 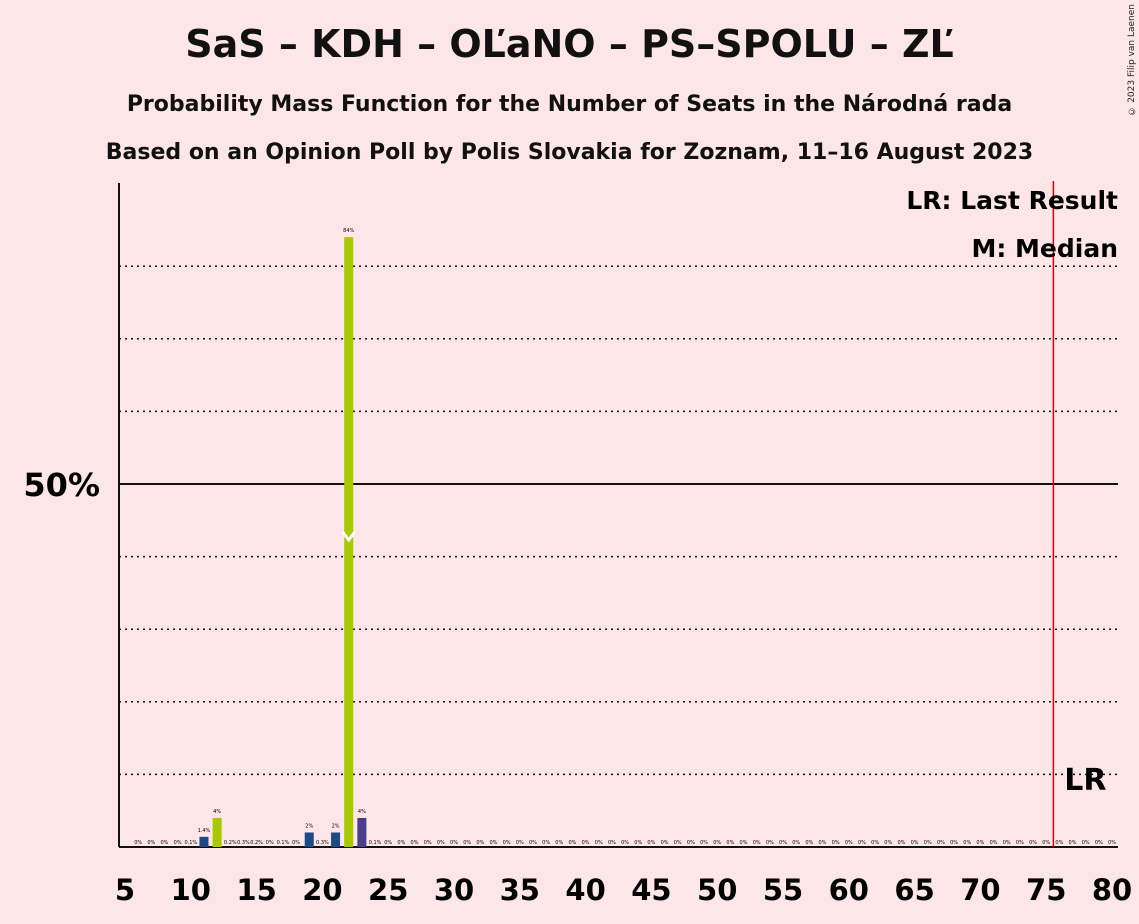 I want to click on bar-label-39: 0%, so click(x=572, y=843).